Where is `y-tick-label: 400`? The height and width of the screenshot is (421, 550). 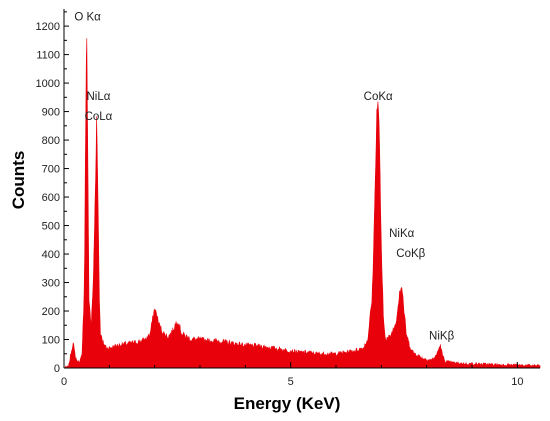 y-tick-label: 400 is located at coordinates (51, 255).